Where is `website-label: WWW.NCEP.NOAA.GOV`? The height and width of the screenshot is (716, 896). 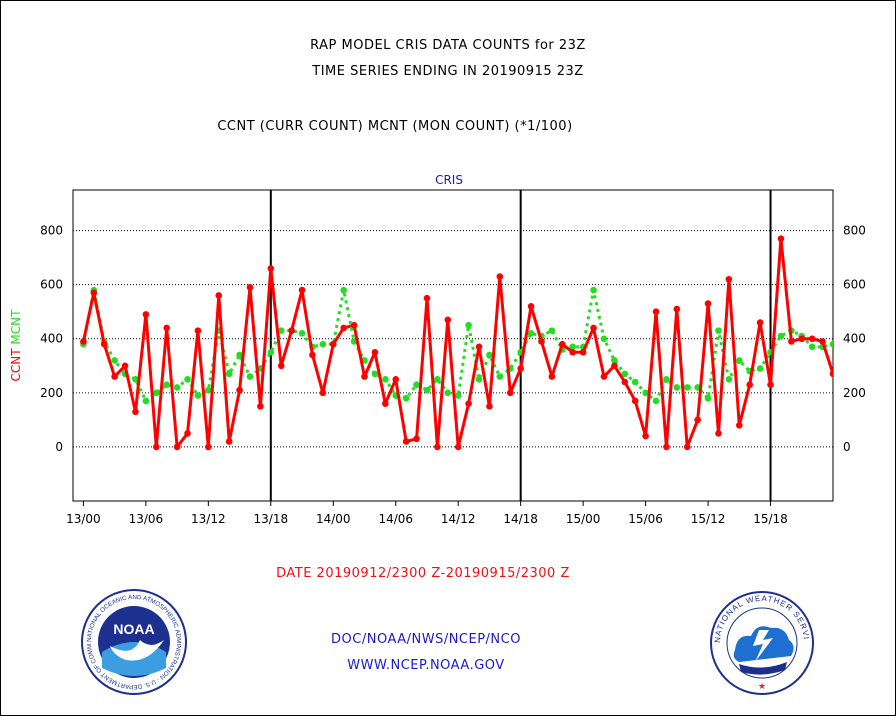 website-label: WWW.NCEP.NOAA.GOV is located at coordinates (426, 665).